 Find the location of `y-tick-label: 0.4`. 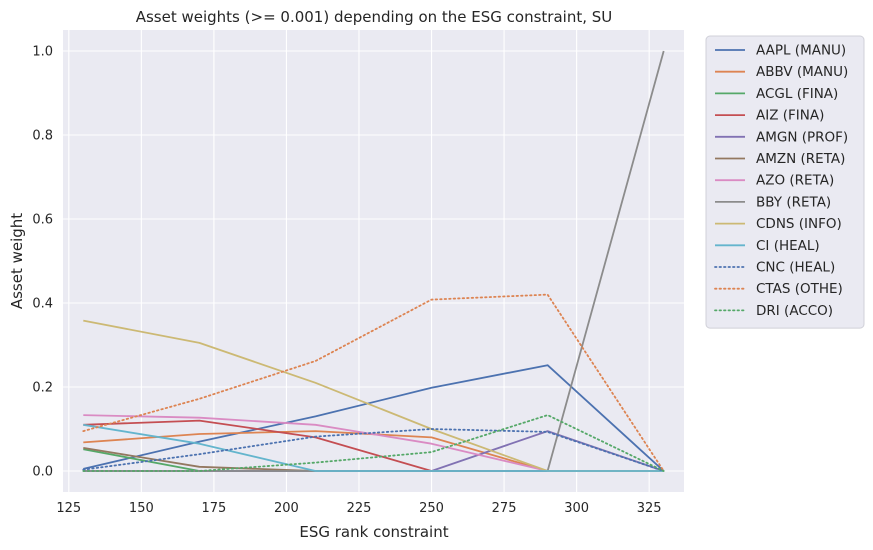

y-tick-label: 0.4 is located at coordinates (42, 304).